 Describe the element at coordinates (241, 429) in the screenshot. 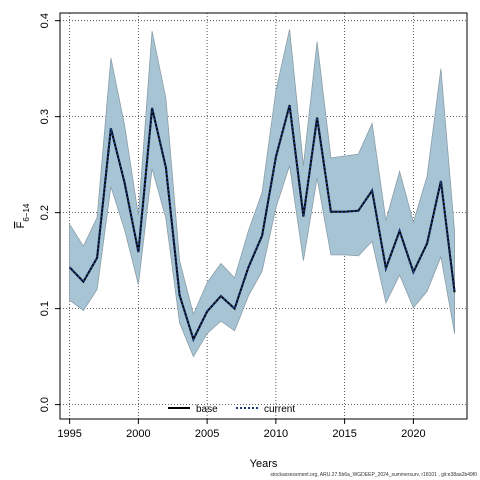

I see `x-axis: 1995 2000 2005 2010 2015 2020` at that location.